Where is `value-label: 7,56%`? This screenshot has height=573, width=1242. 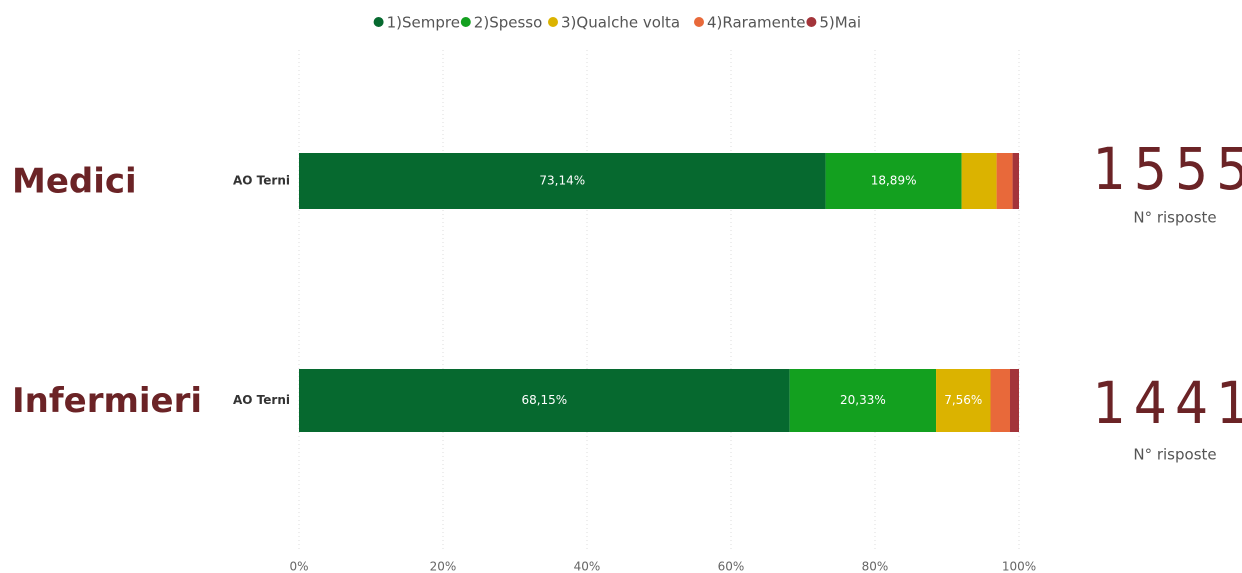
value-label: 7,56% is located at coordinates (963, 400).